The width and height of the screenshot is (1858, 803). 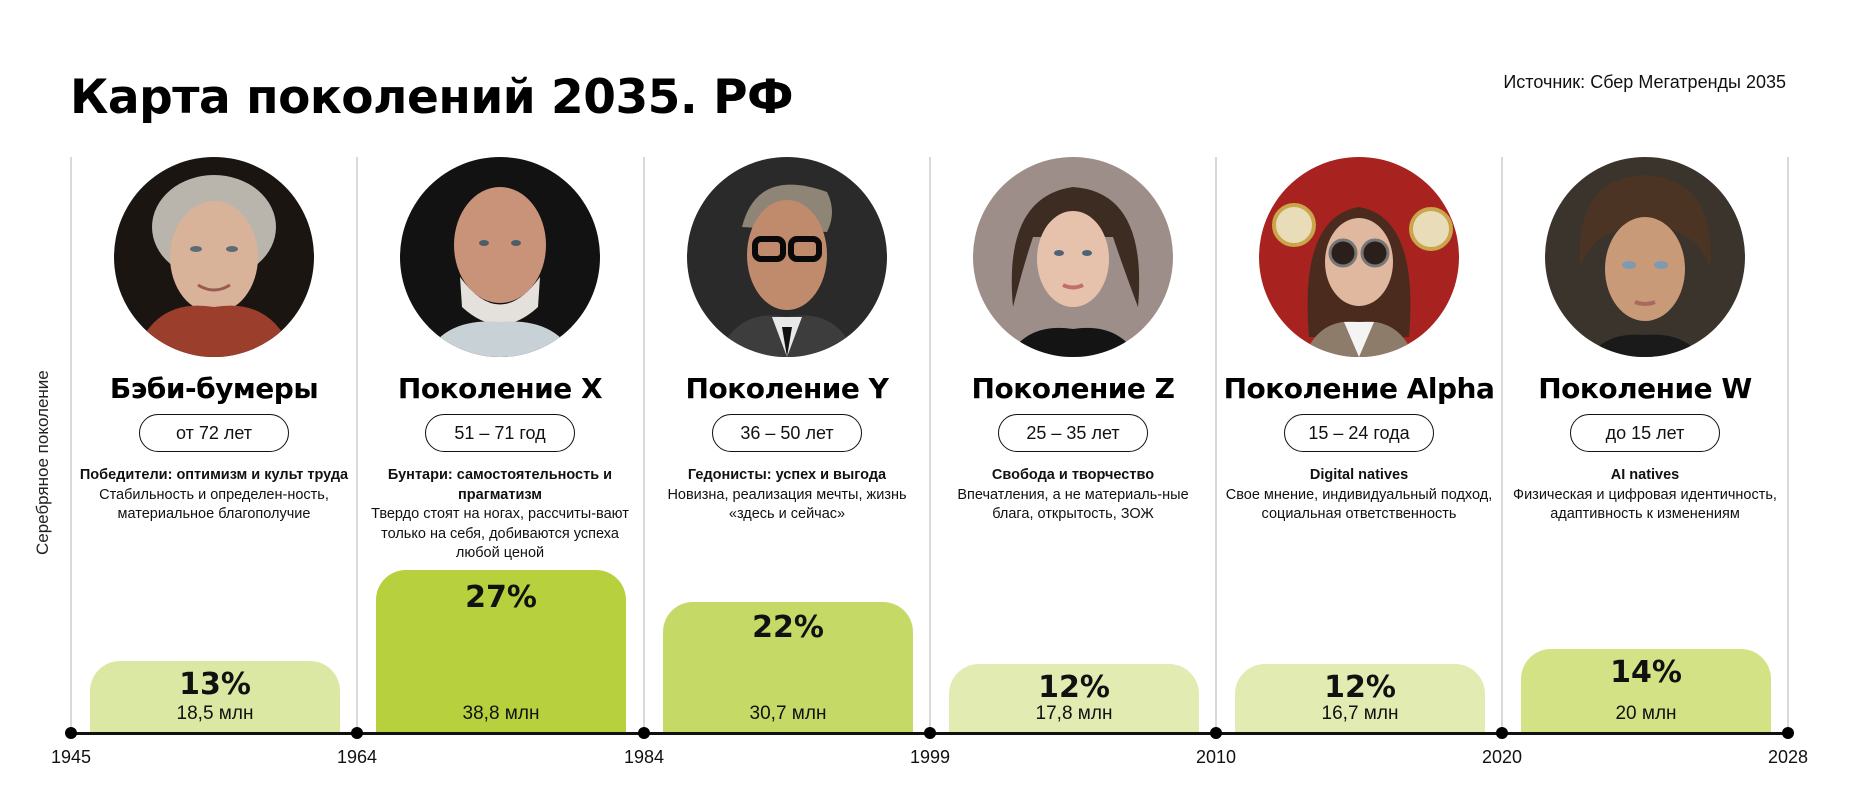 What do you see at coordinates (787, 388) in the screenshot?
I see `generation-name: Поколение Y` at bounding box center [787, 388].